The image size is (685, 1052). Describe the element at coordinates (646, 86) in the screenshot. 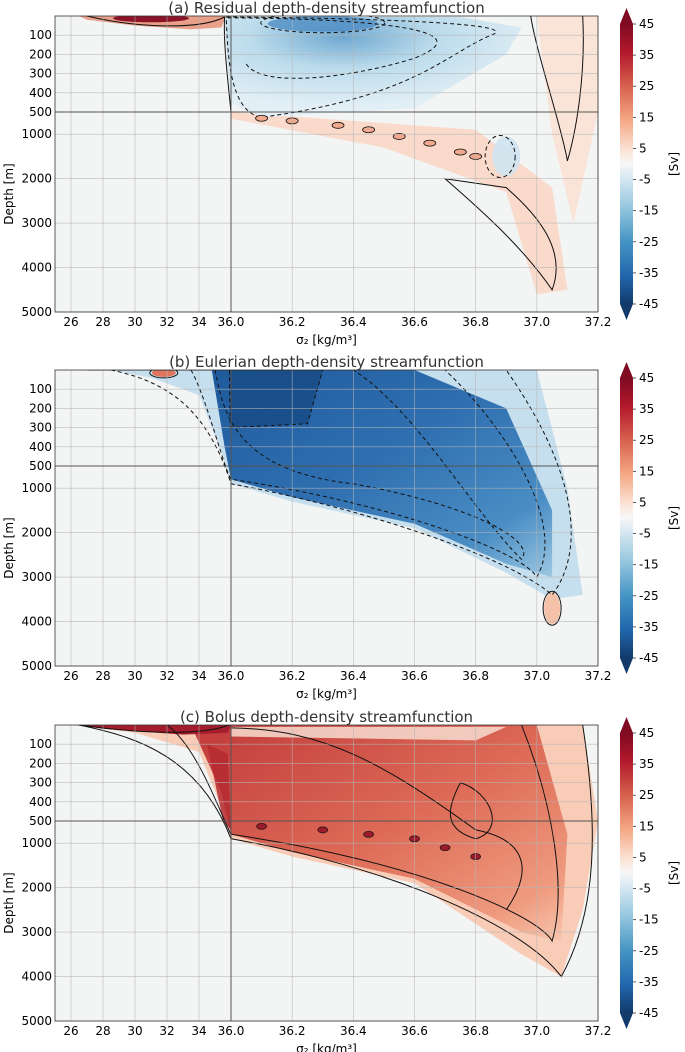

I see `colorbar-tick-label: 25` at that location.